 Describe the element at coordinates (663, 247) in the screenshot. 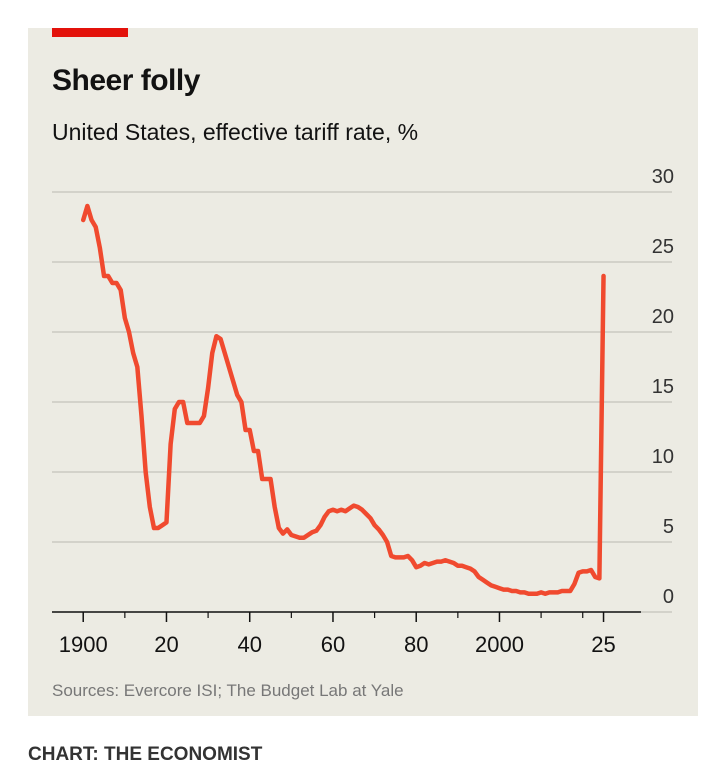

I see `y-tick-label: 25` at that location.